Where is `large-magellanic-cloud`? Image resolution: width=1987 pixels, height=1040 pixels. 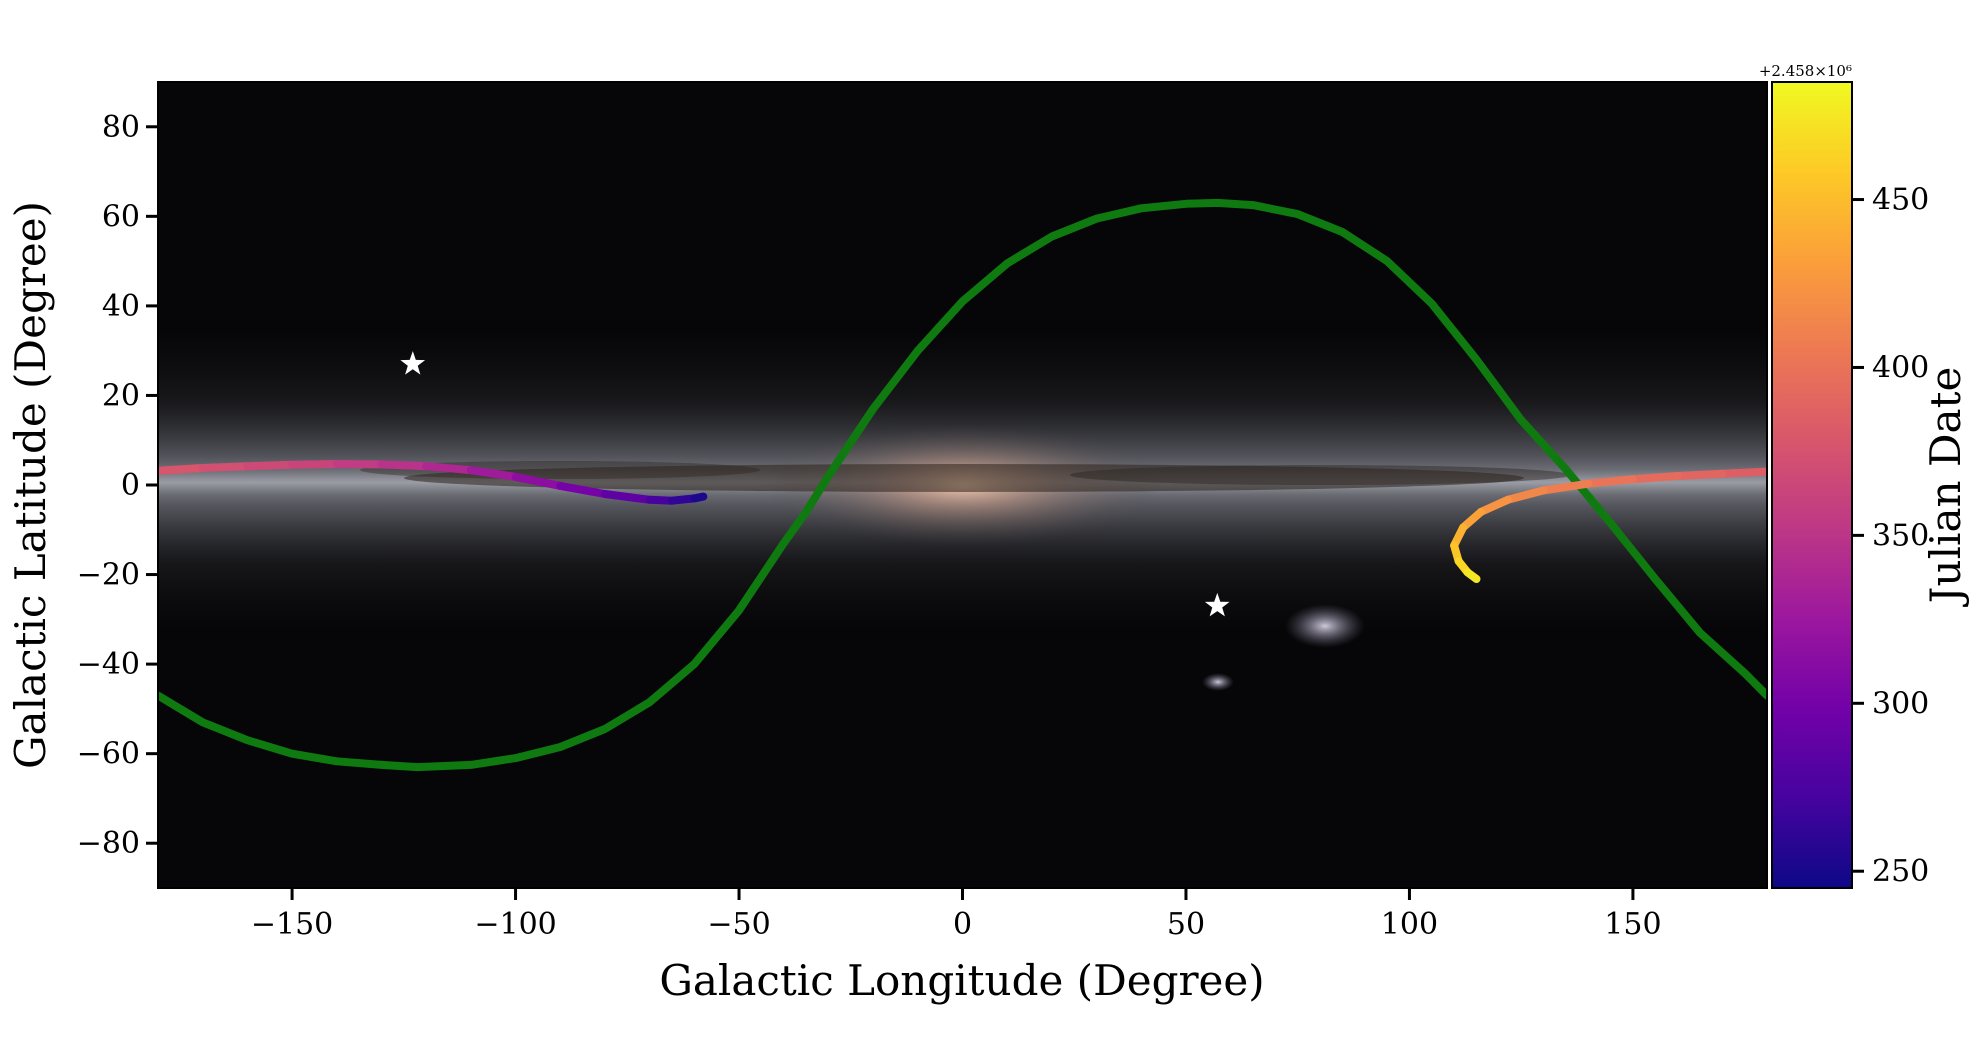 large-magellanic-cloud is located at coordinates (1325, 626).